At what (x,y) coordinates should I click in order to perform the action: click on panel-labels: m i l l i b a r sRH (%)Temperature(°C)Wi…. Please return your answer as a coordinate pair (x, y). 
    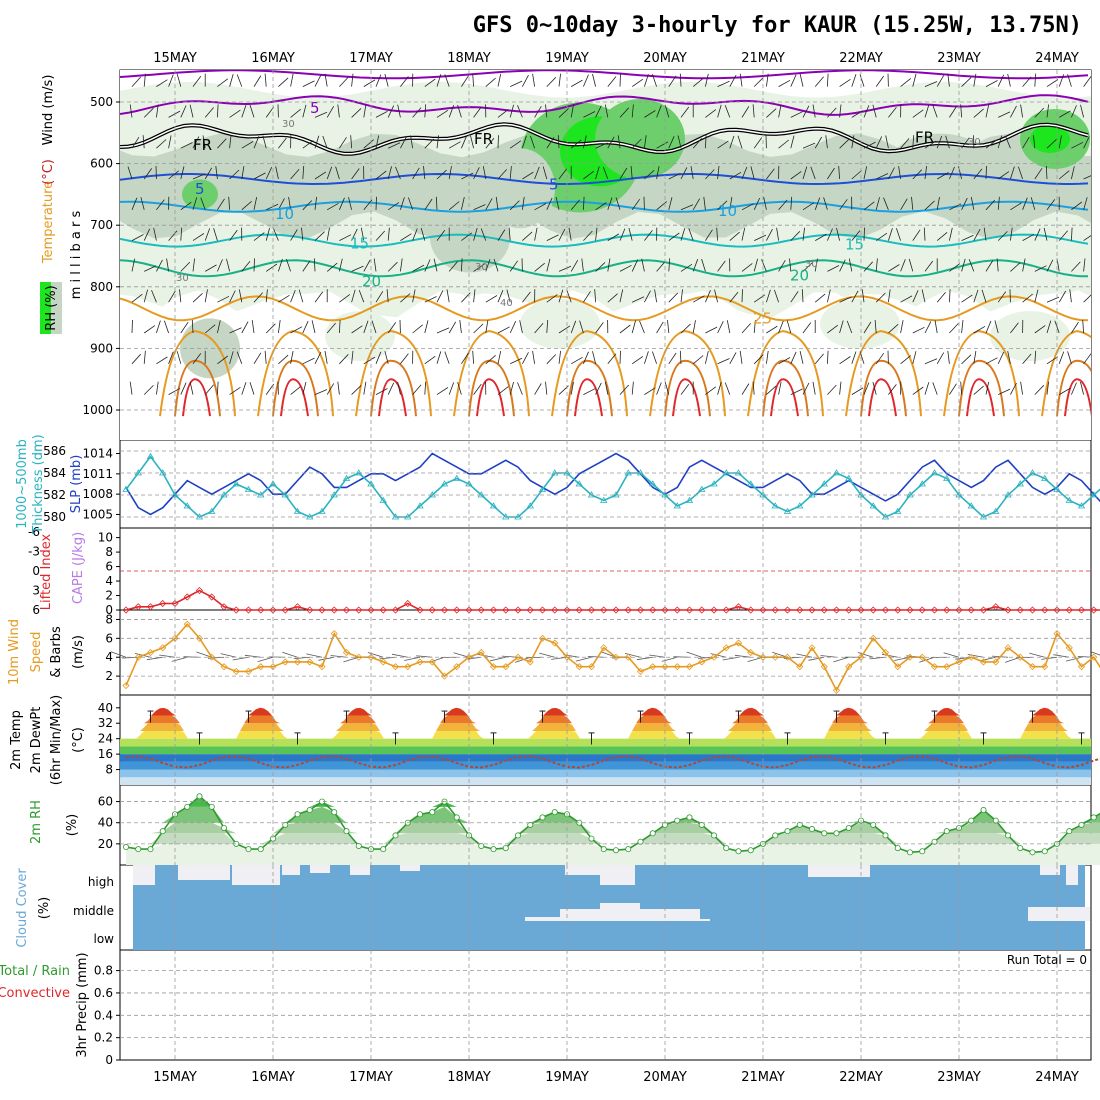
    Looking at the image, I should click on (45, 566).